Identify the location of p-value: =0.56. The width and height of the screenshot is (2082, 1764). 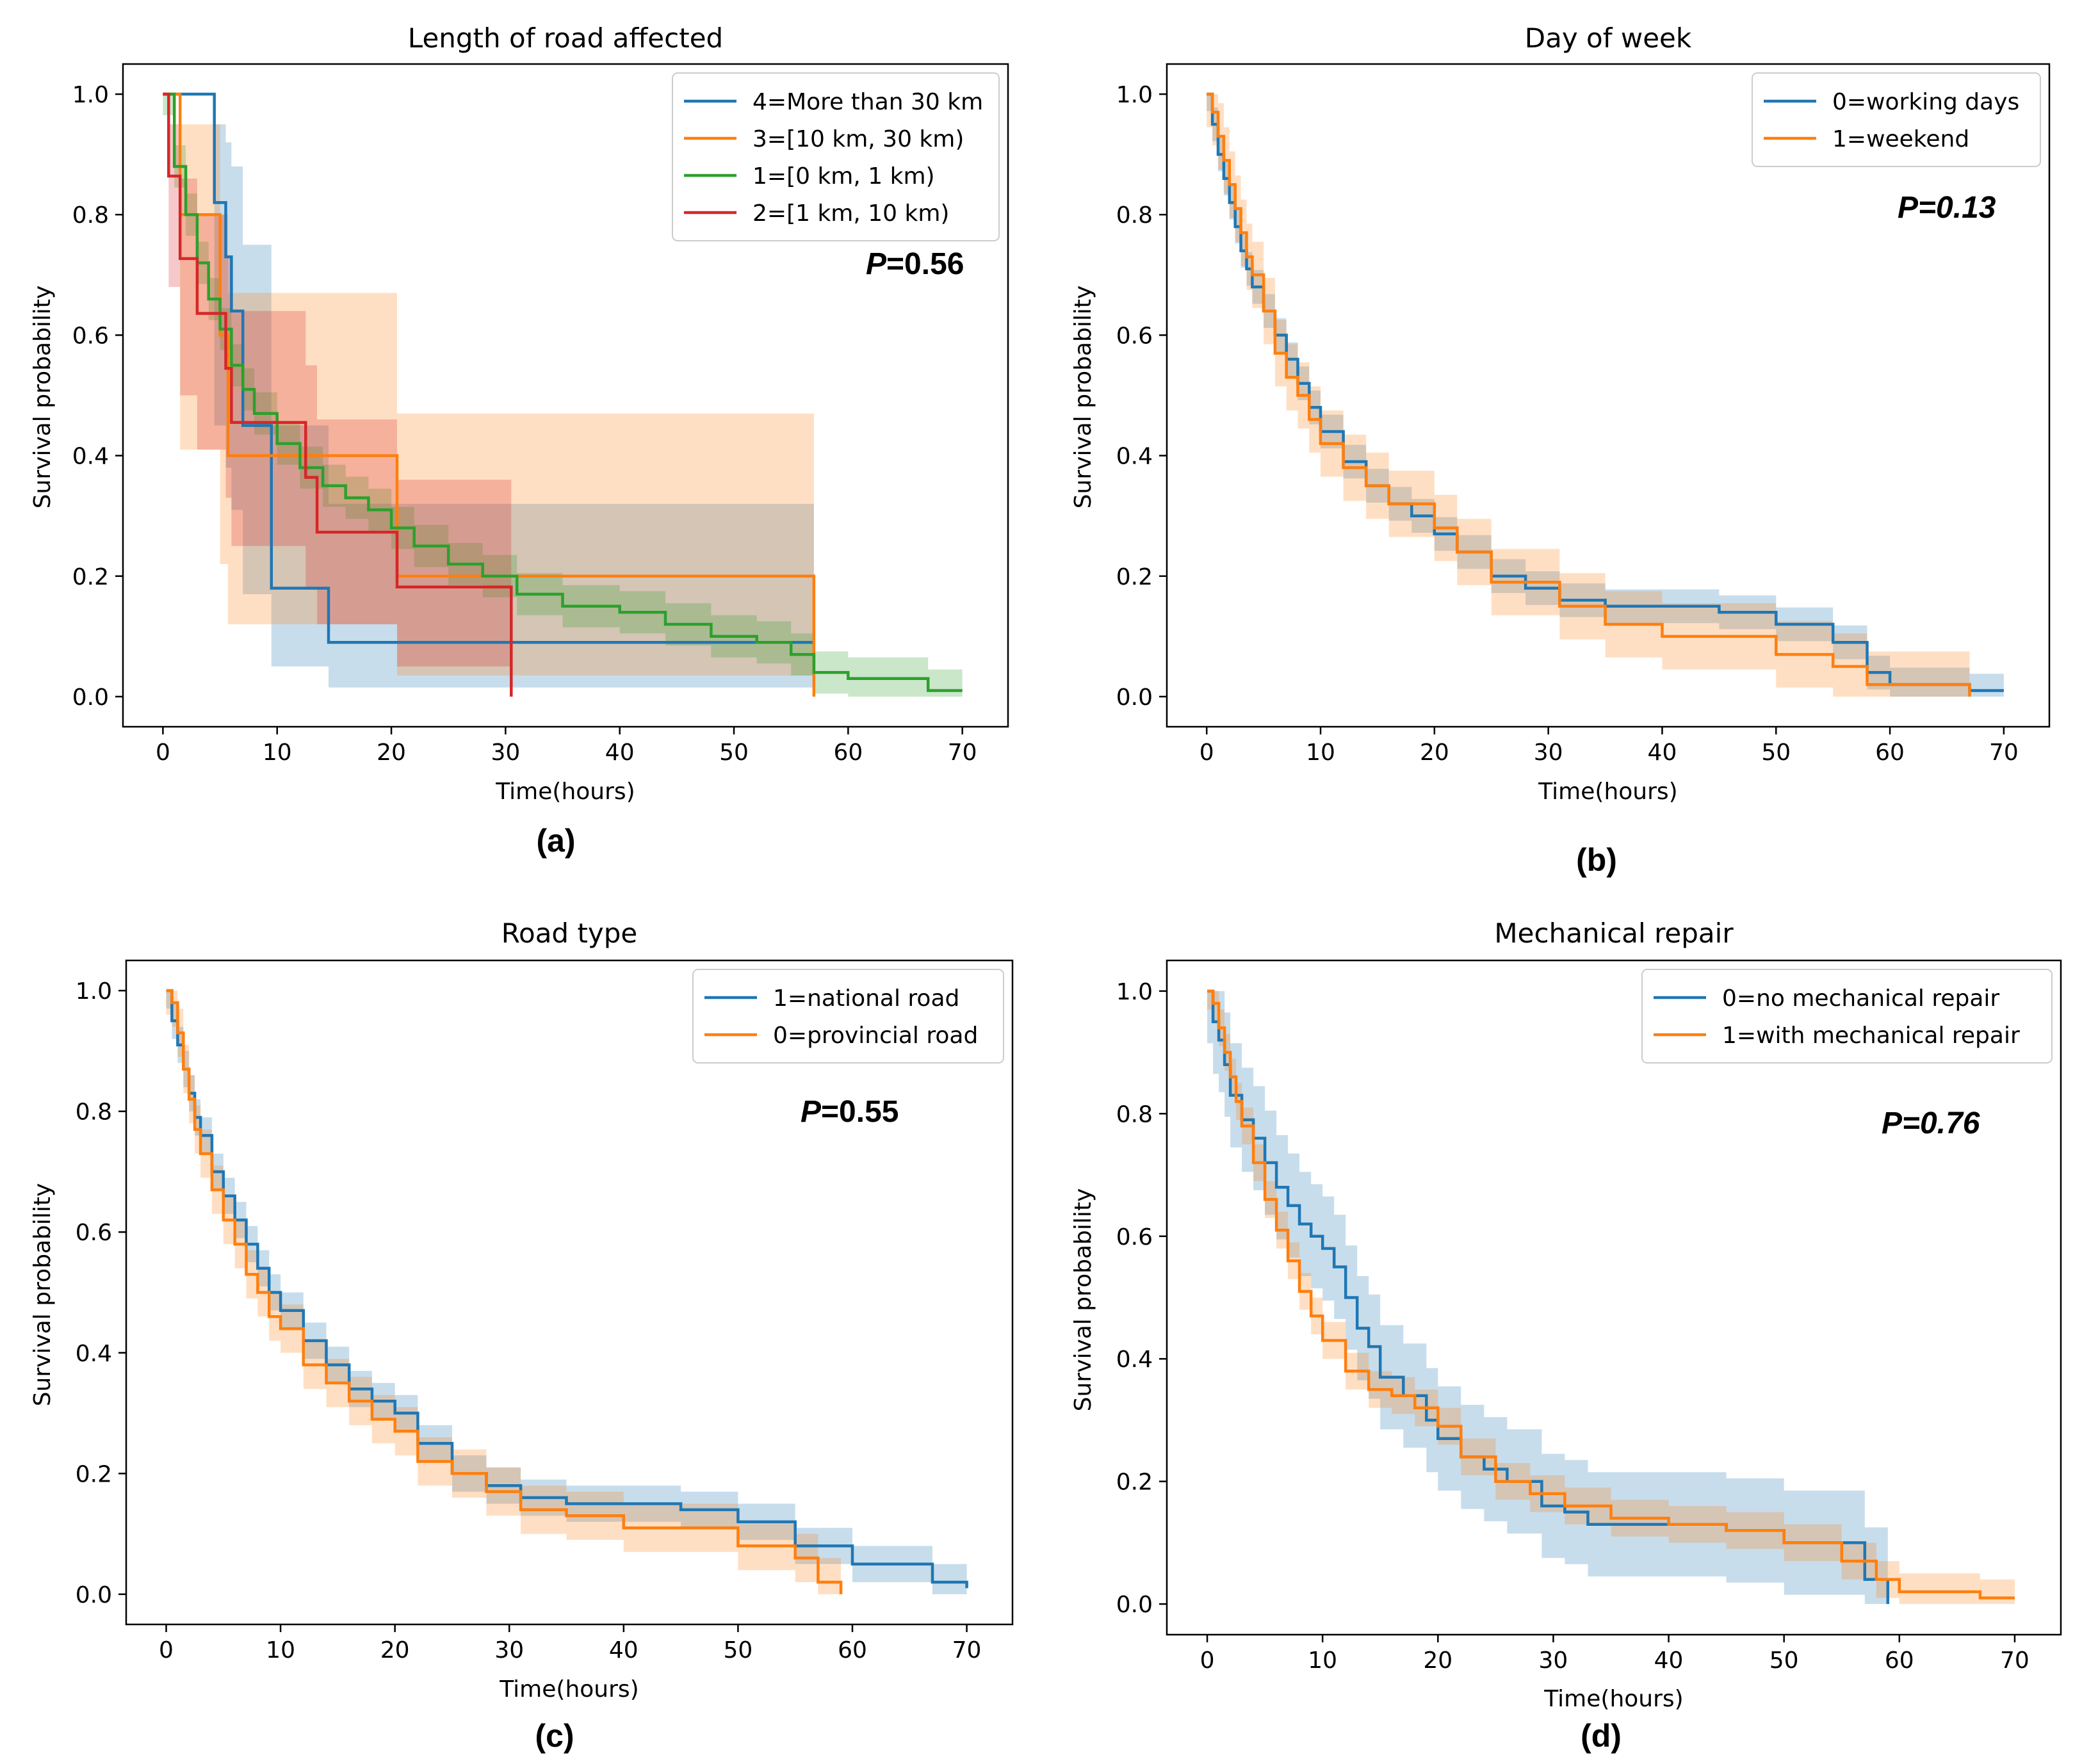
(925, 264).